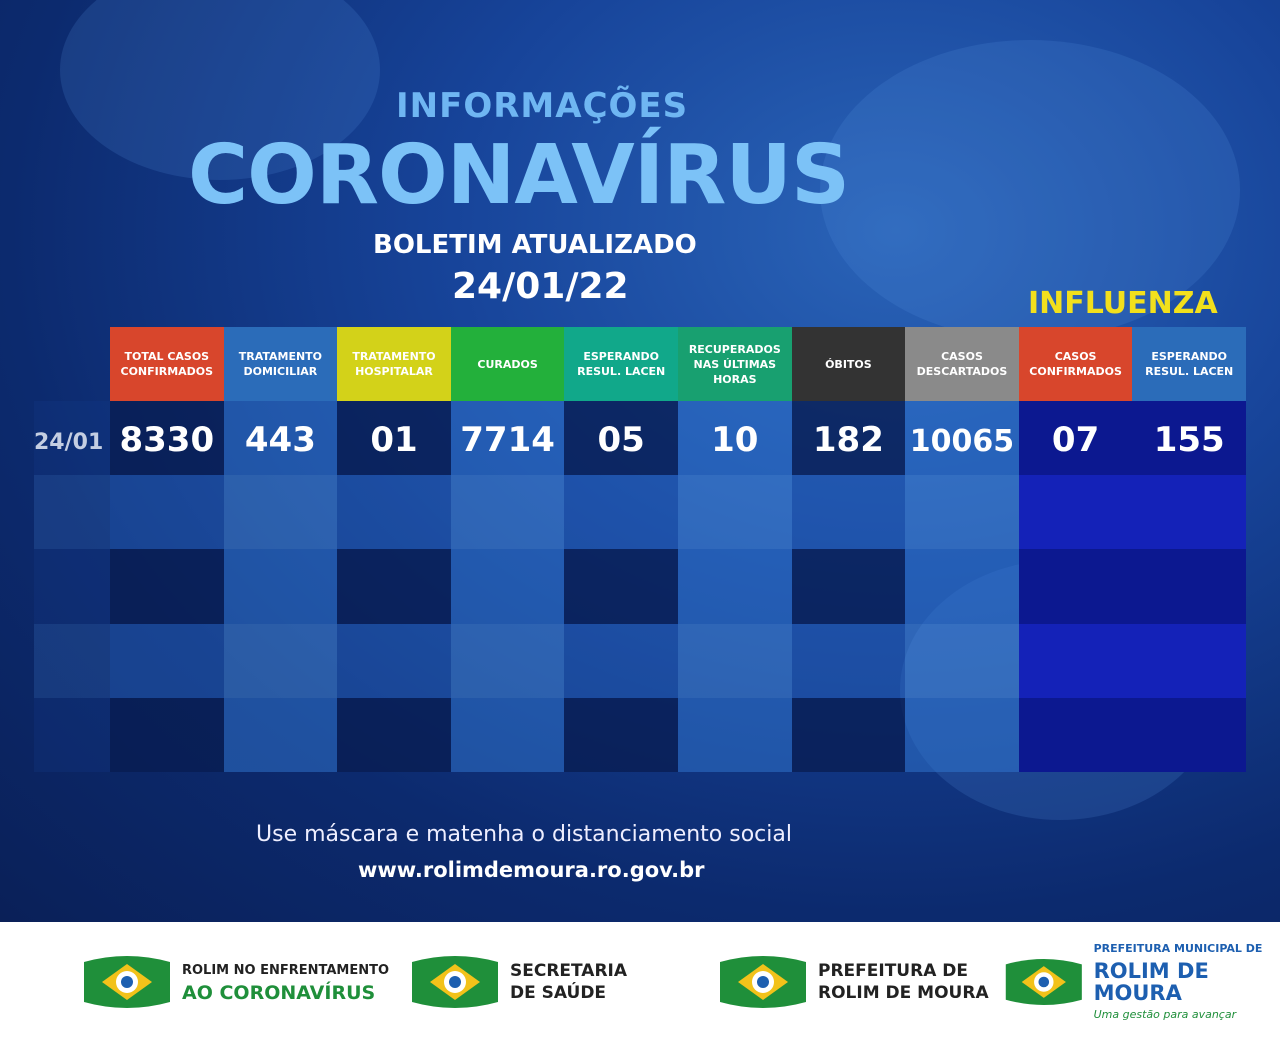  I want to click on header-line: DOMICILIAR, so click(280, 371).